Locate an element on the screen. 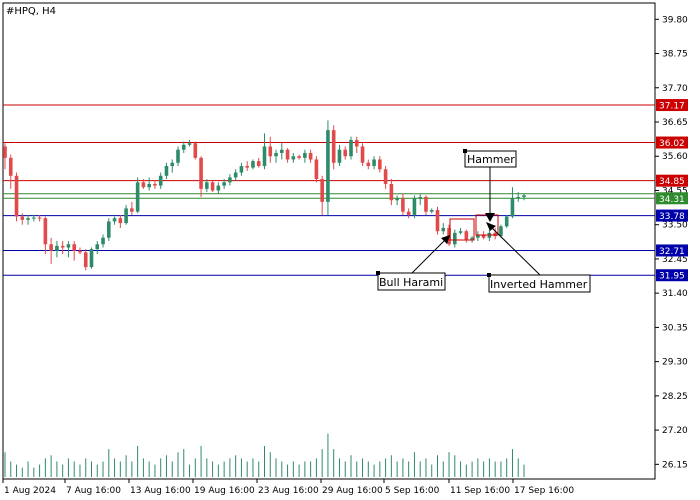  inverted-hammer-label: Inverted Hammer is located at coordinates (539, 284).